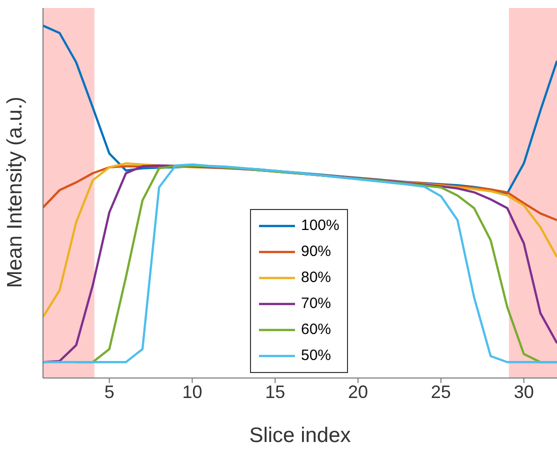 The height and width of the screenshot is (453, 557). Describe the element at coordinates (320, 226) in the screenshot. I see `legend-label: 100%` at that location.